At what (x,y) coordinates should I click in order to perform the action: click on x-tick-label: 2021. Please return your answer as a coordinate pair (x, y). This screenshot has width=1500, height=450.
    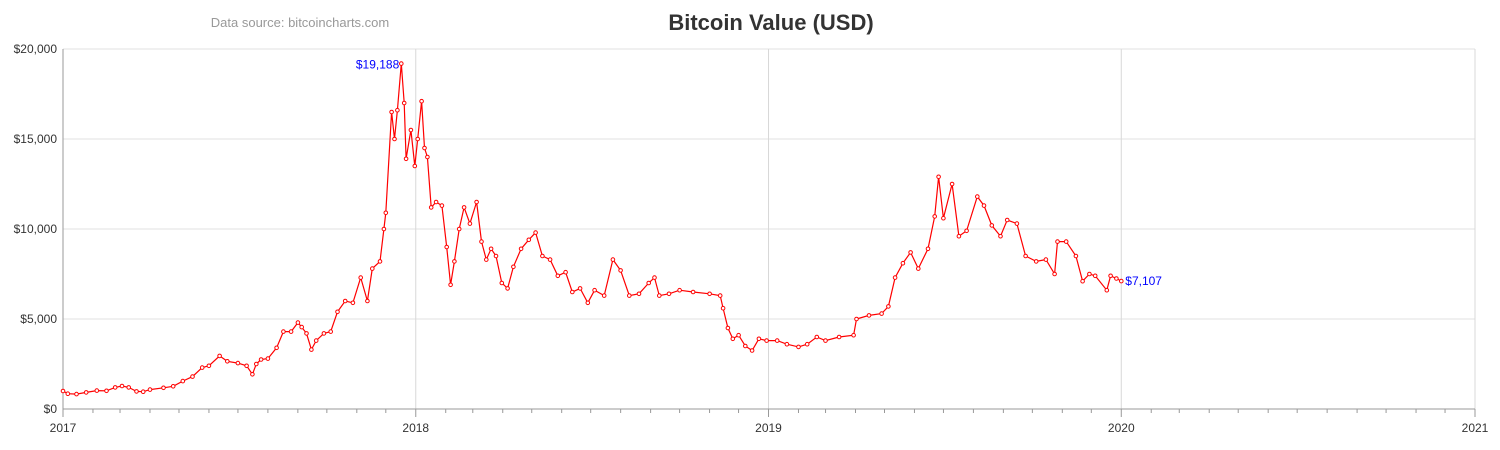
    Looking at the image, I should click on (1475, 428).